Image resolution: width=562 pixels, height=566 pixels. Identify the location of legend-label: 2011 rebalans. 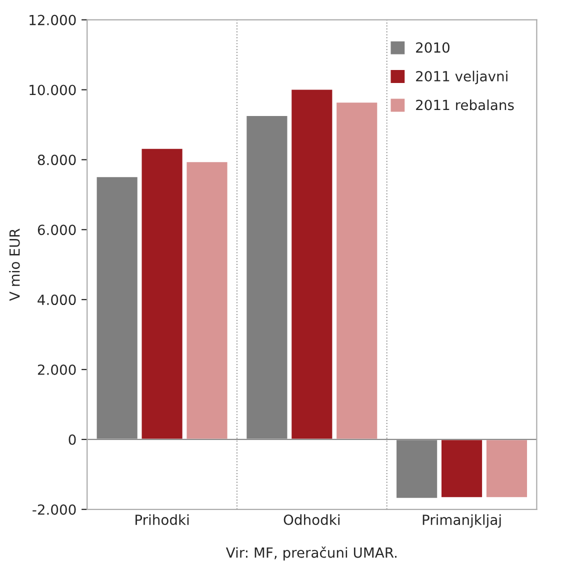
(465, 104).